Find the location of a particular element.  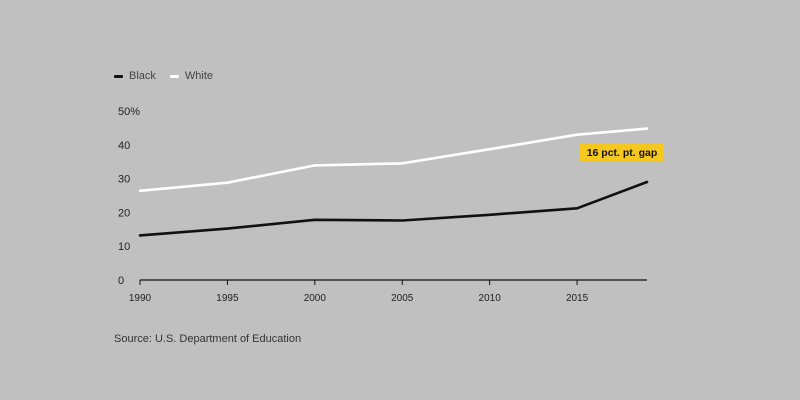

legend-swatch-white is located at coordinates (174, 76).